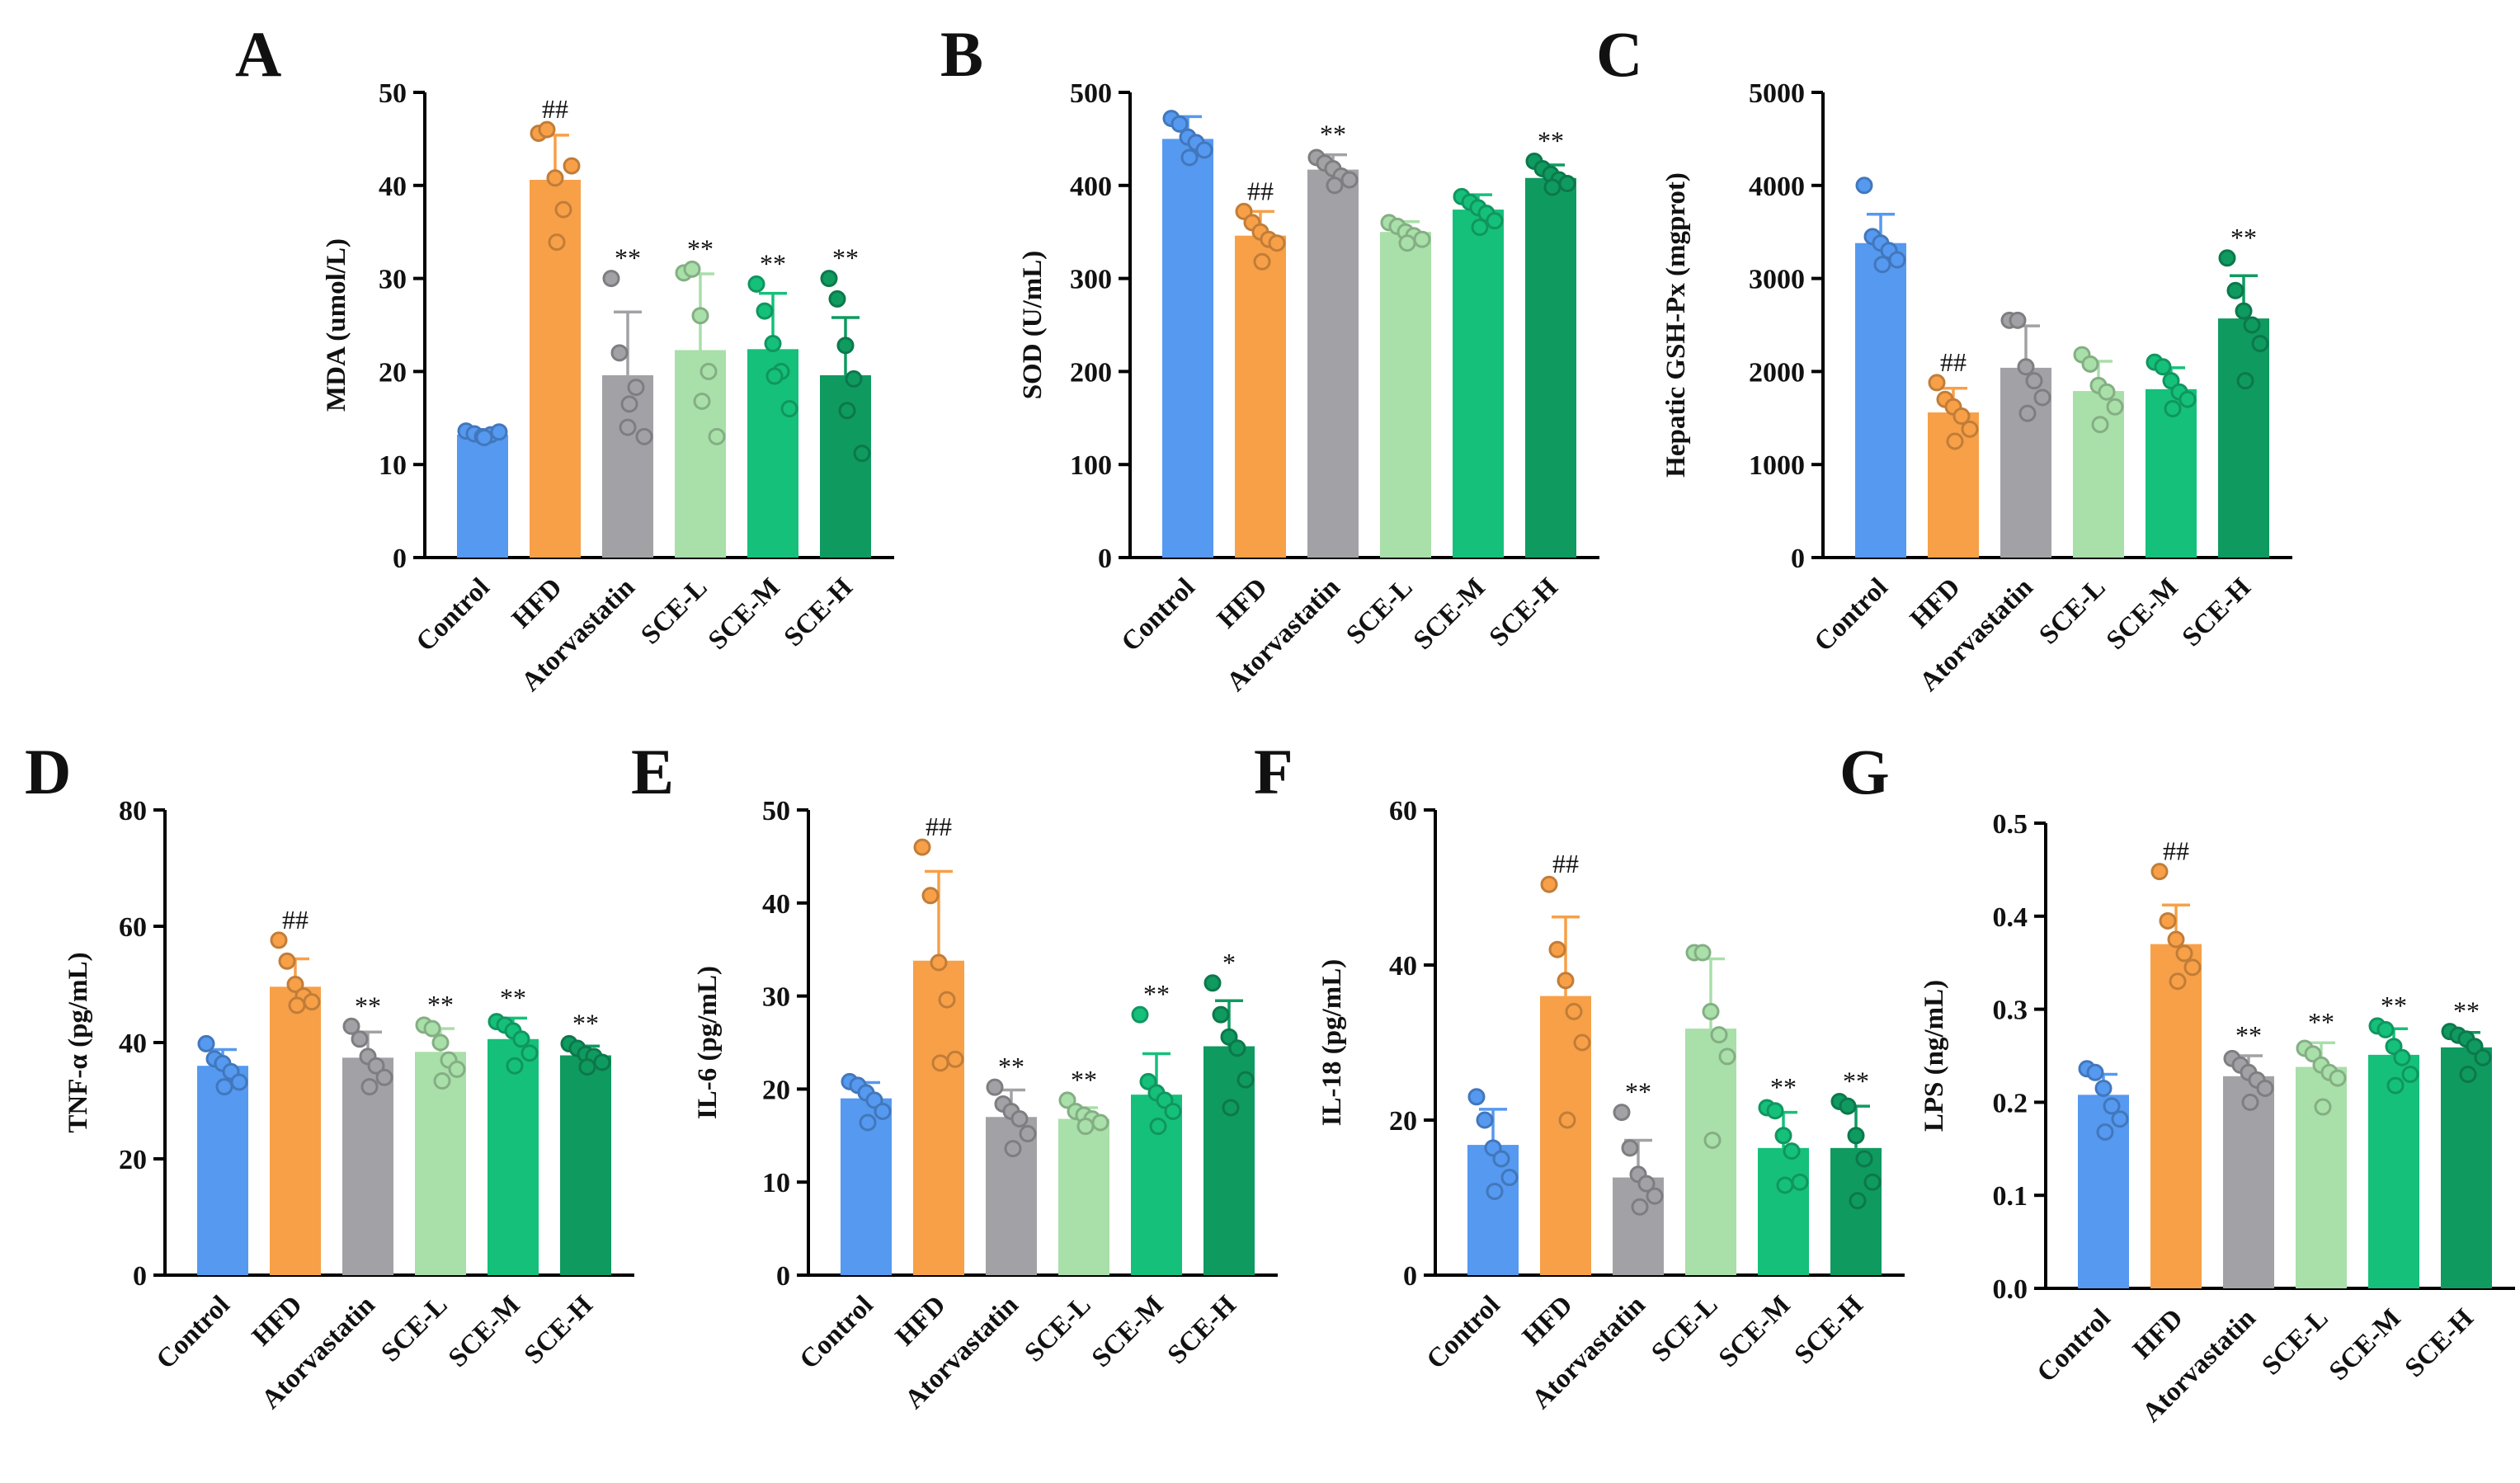 The width and height of the screenshot is (2520, 1483). I want to click on panel-letter: G, so click(1864, 772).